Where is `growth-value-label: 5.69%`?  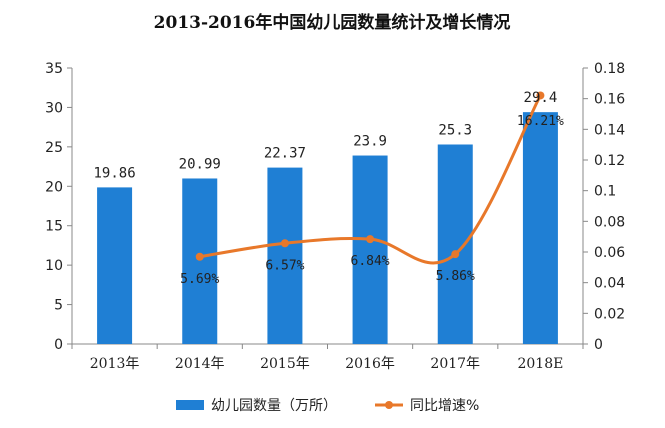
growth-value-label: 5.69% is located at coordinates (199, 279).